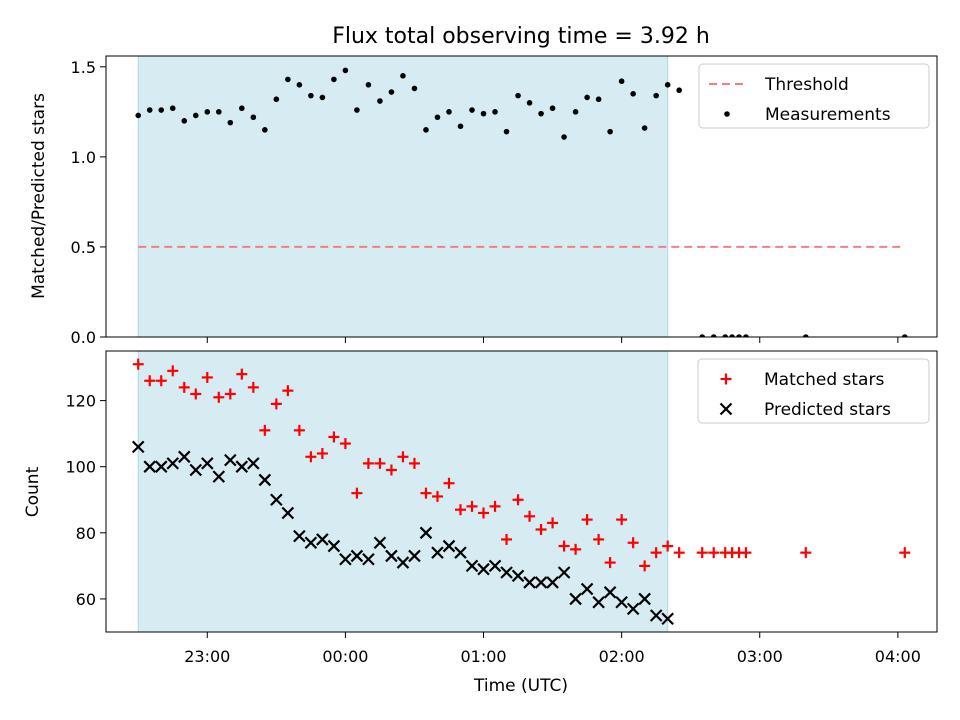 The image size is (960, 720). What do you see at coordinates (460, 552) in the screenshot?
I see `data-point-1-1-28-b` at bounding box center [460, 552].